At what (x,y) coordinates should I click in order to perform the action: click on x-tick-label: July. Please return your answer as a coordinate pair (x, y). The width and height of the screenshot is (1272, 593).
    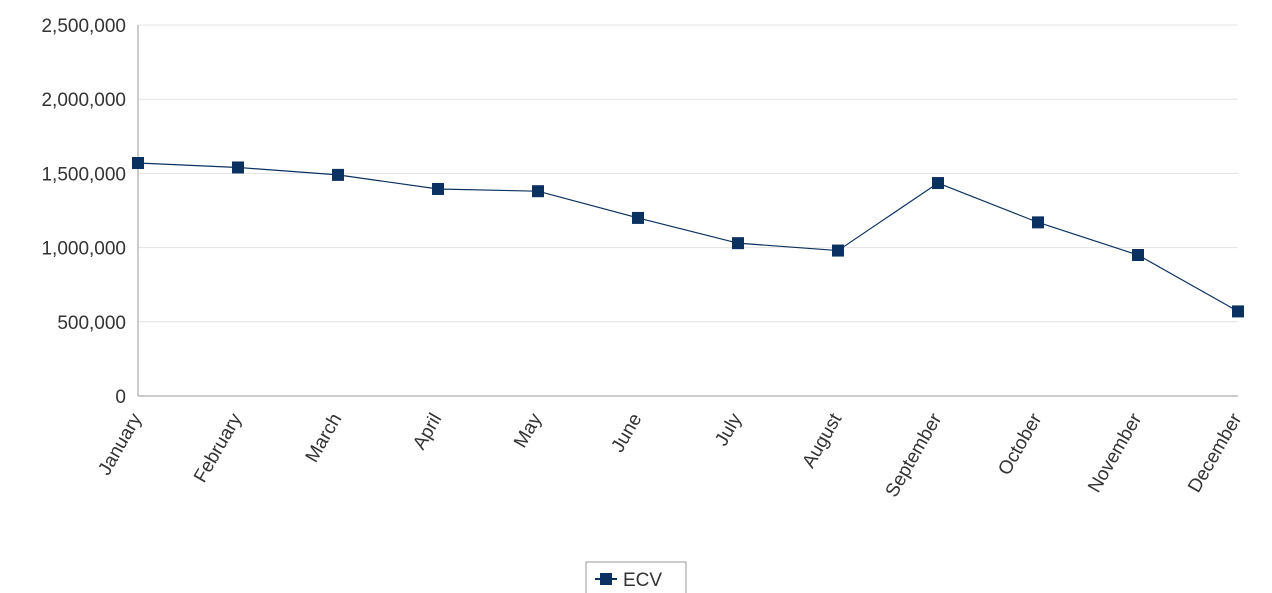
    Looking at the image, I should click on (728, 430).